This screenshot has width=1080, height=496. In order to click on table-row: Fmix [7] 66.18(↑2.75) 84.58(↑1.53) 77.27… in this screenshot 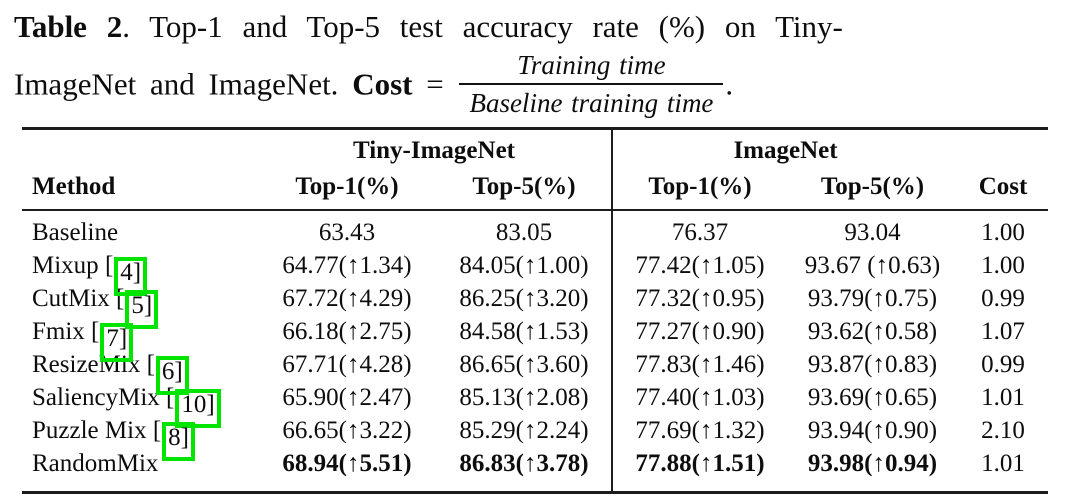, I will do `click(535, 339)`.